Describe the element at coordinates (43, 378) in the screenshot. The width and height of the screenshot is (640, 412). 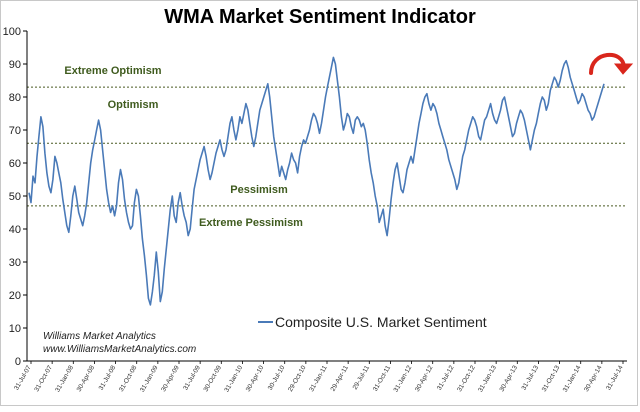
I see `x-tick-label: 31-Oct-07` at that location.